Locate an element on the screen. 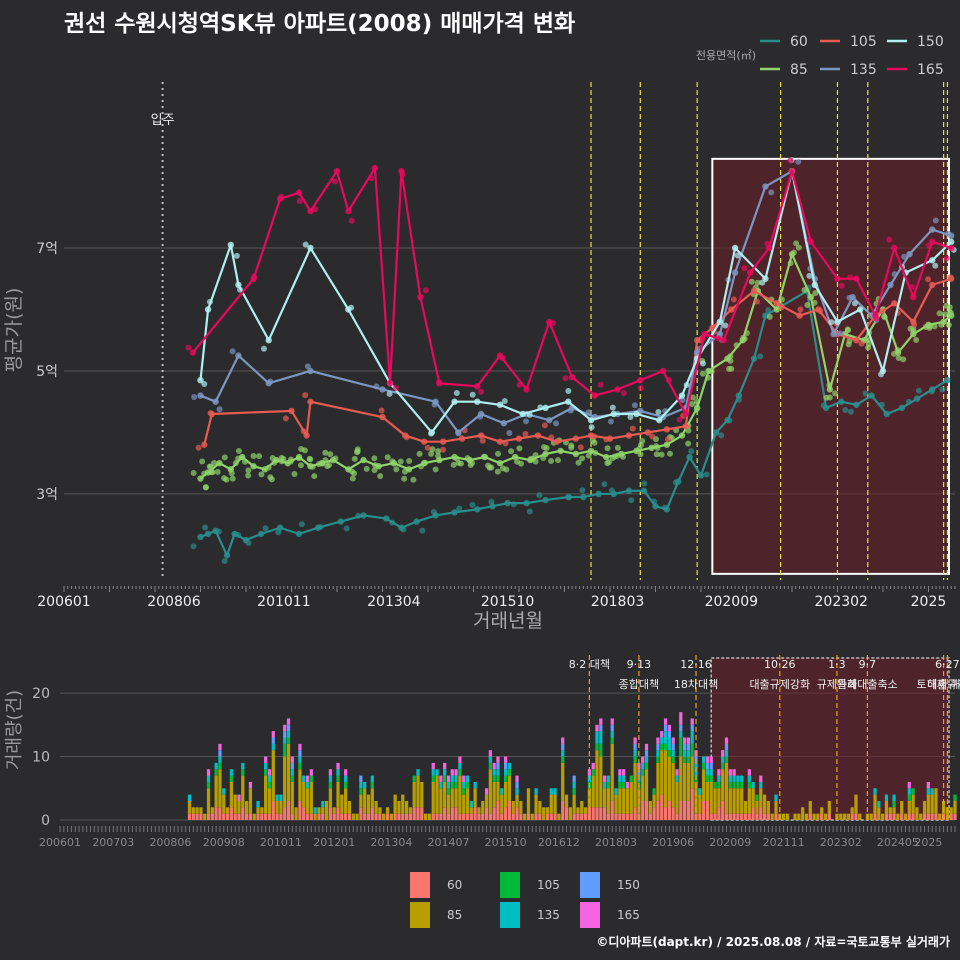 This screenshot has width=960, height=960. vol-x-tick-label: 202111 is located at coordinates (784, 842).